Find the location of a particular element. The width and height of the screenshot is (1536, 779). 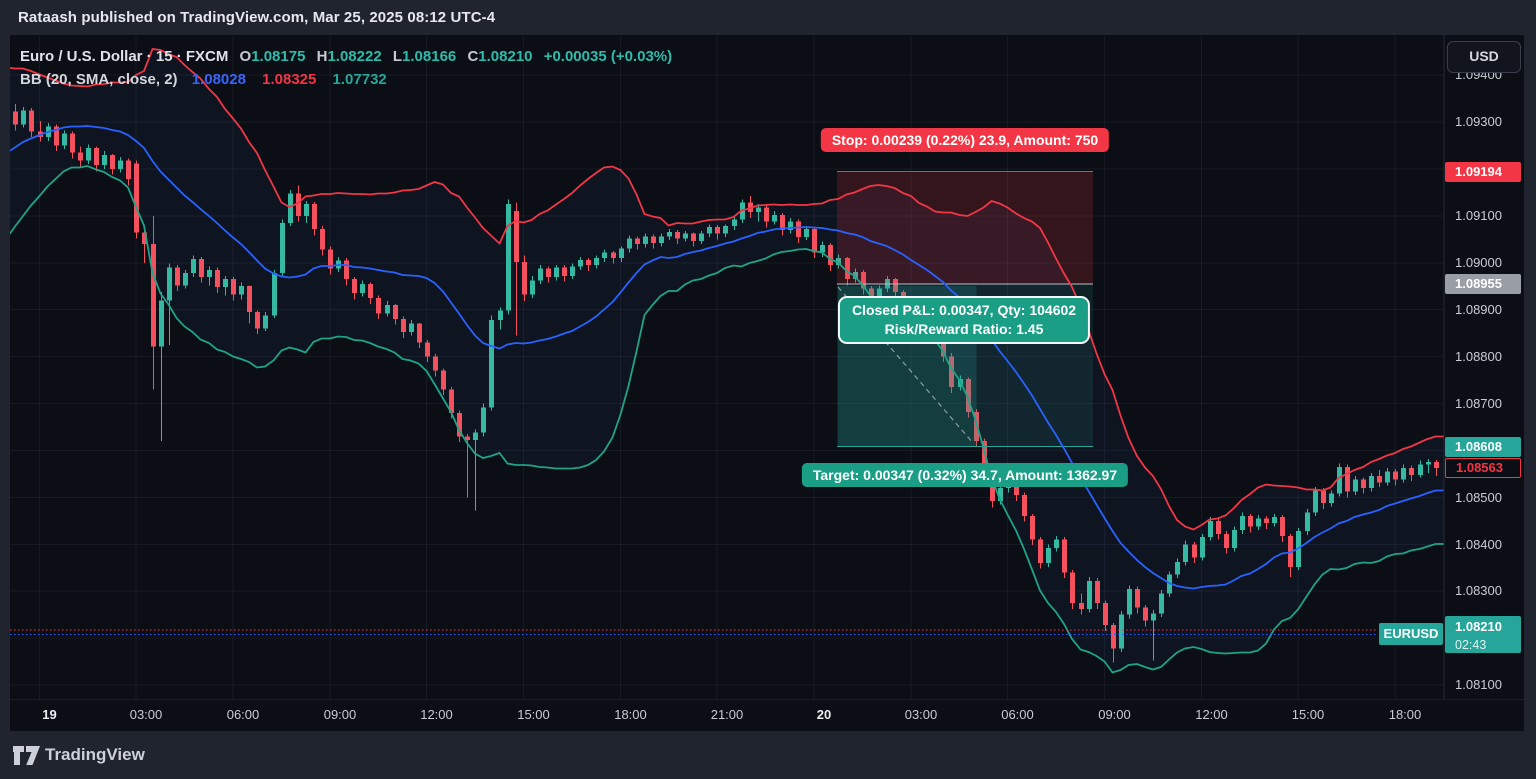

low-value: 1.08166 is located at coordinates (429, 56).